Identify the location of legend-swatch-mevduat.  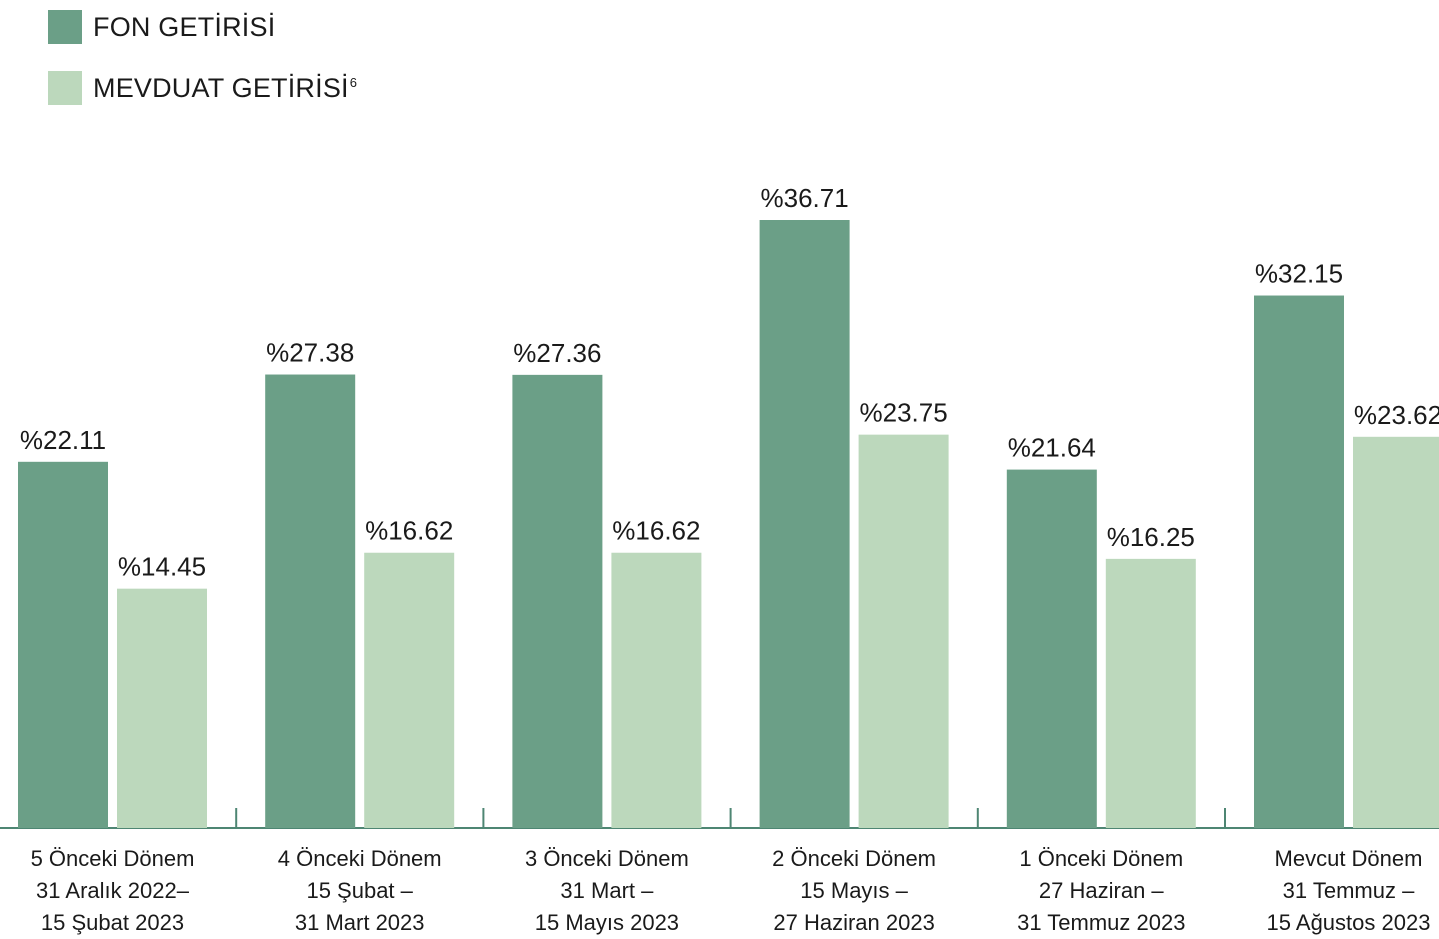
(65, 88).